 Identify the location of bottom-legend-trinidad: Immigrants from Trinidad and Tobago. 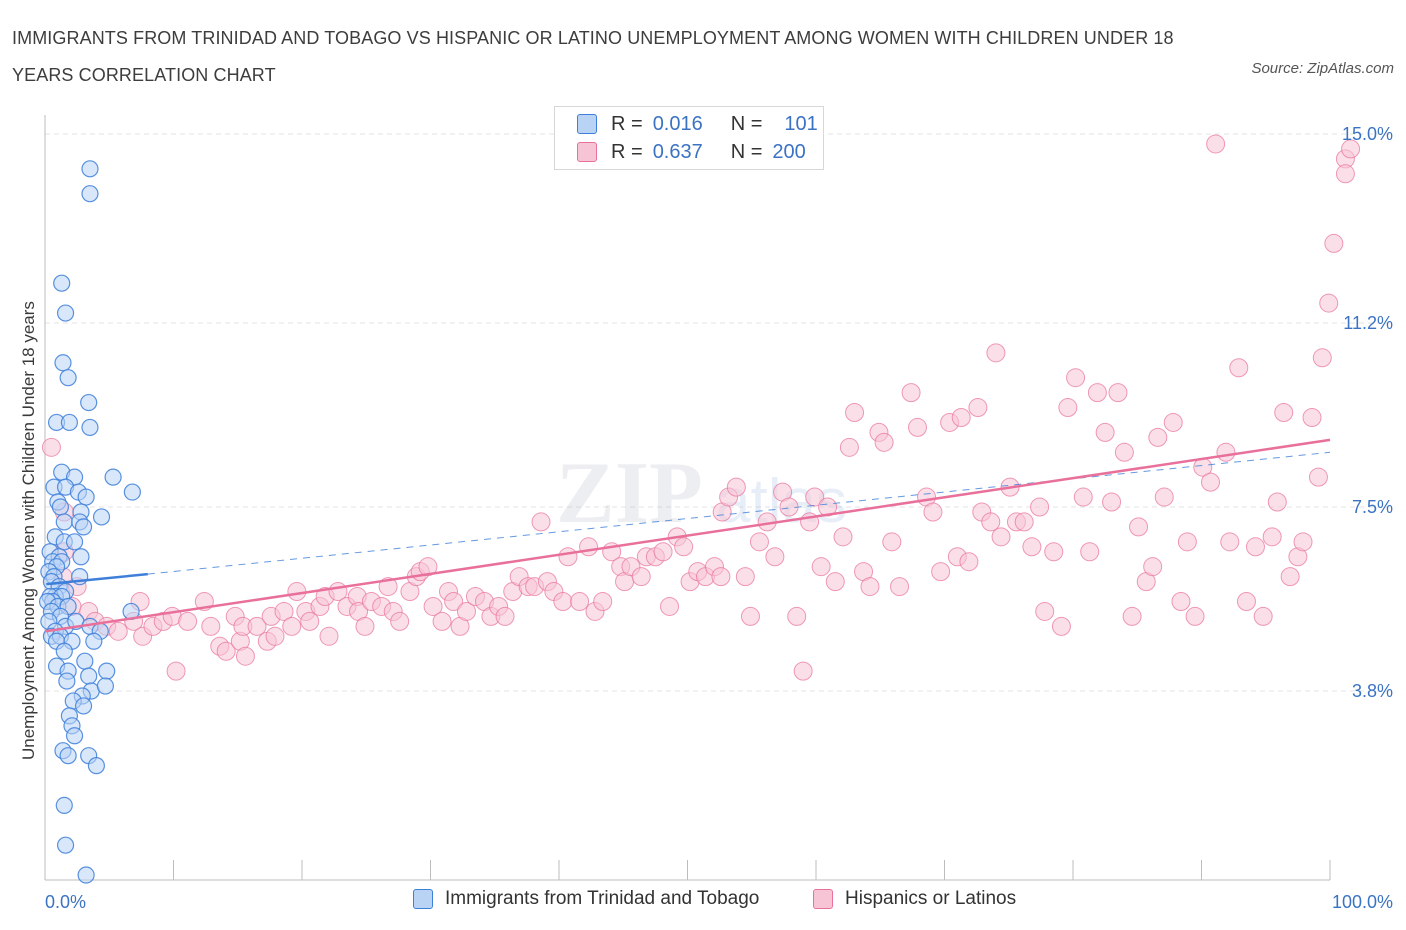
(586, 899).